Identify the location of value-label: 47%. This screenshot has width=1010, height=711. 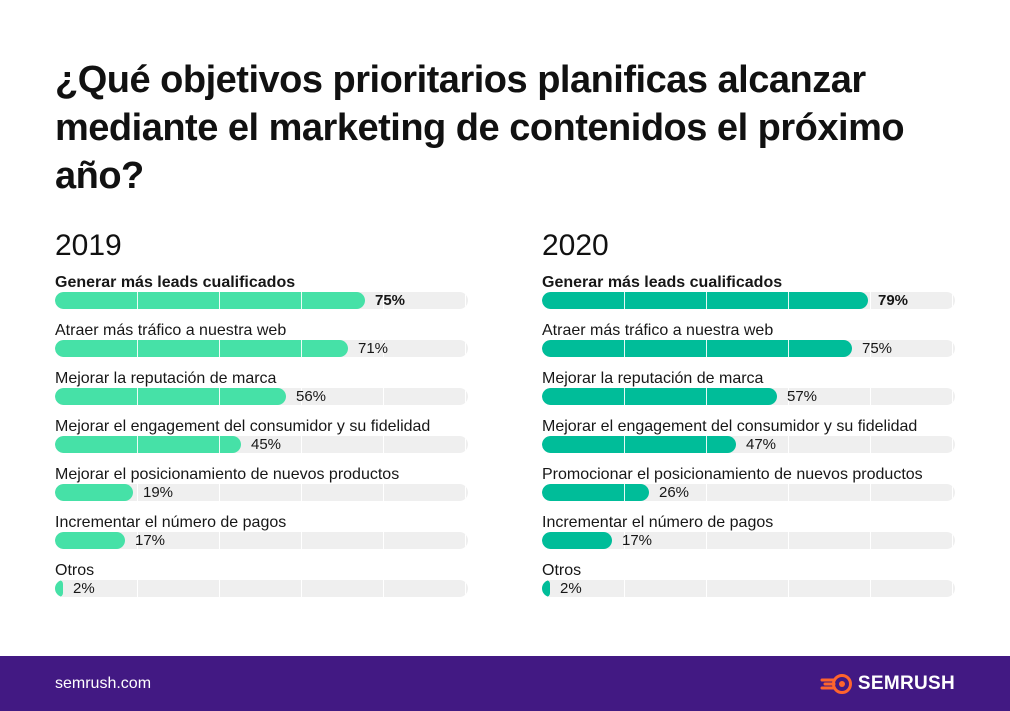
(761, 444).